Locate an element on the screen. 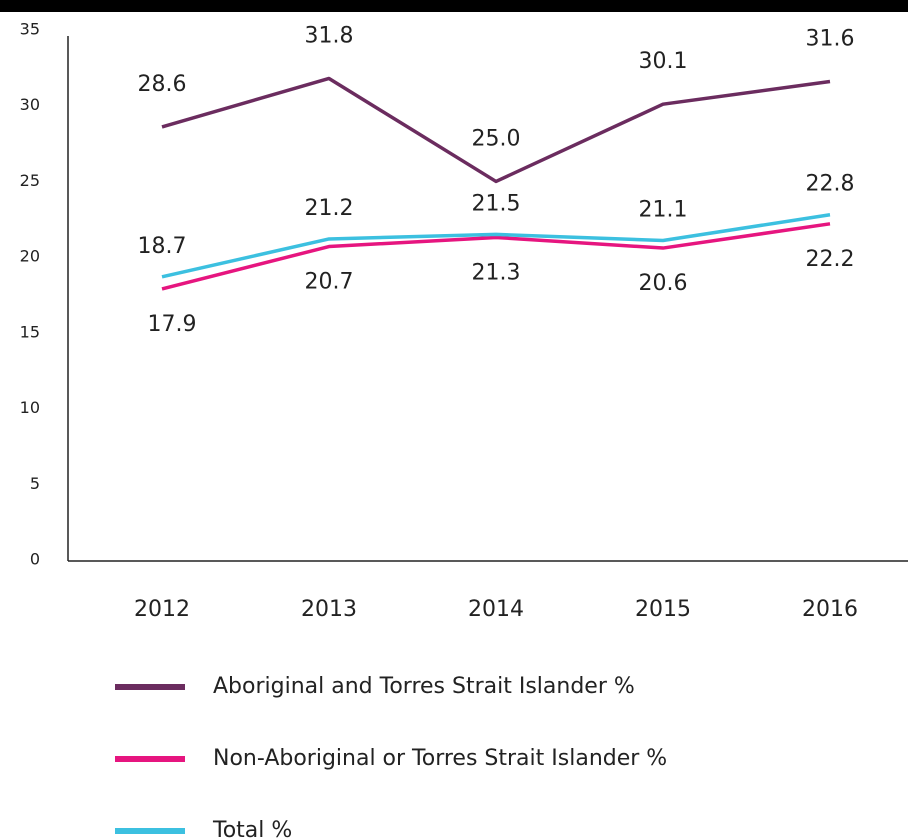 Image resolution: width=908 pixels, height=840 pixels. legend-label: Aboriginal and Torres Strait Islander % is located at coordinates (424, 686).